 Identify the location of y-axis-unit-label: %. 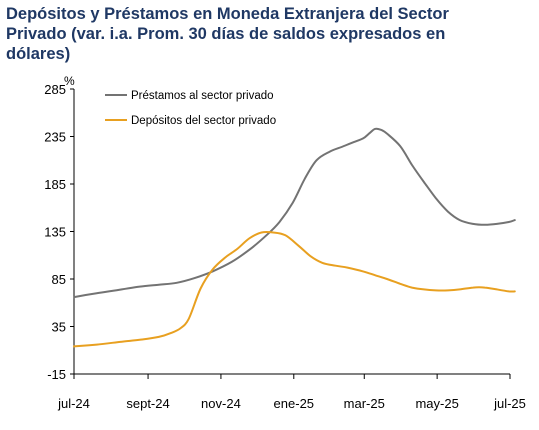
(69, 81).